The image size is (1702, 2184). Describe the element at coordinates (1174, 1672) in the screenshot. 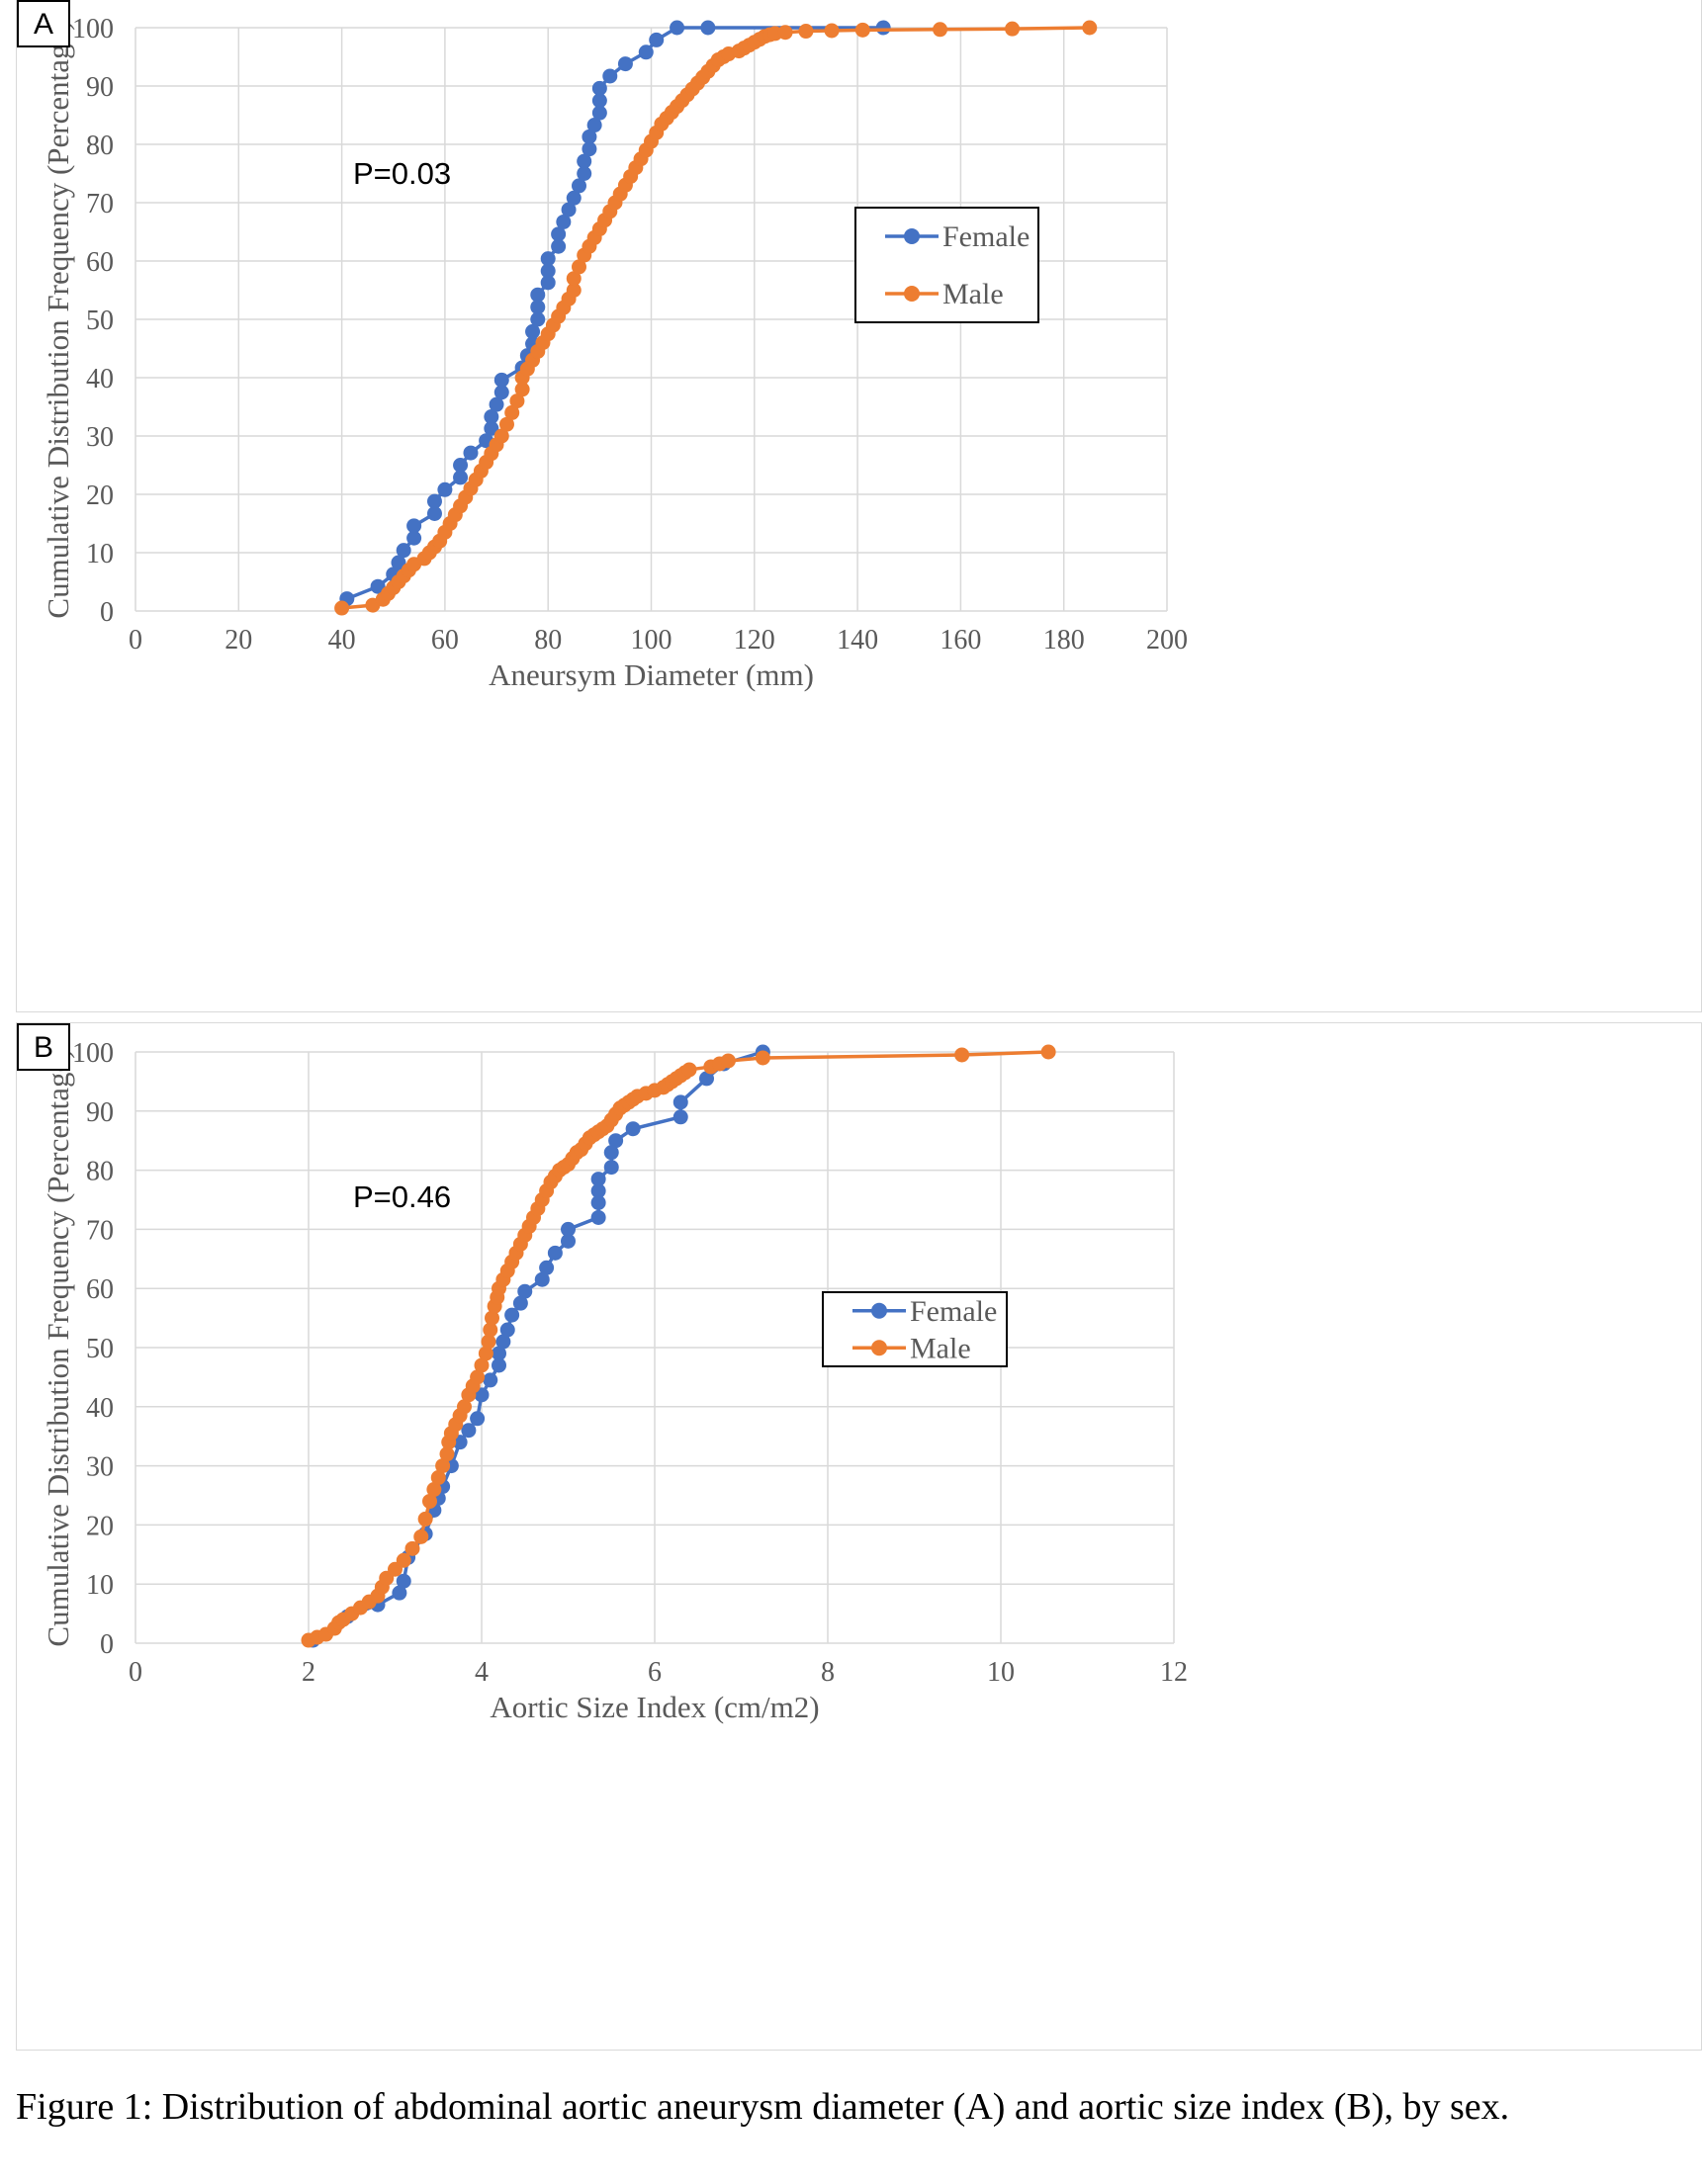

I see `x-tick-label: 12` at that location.